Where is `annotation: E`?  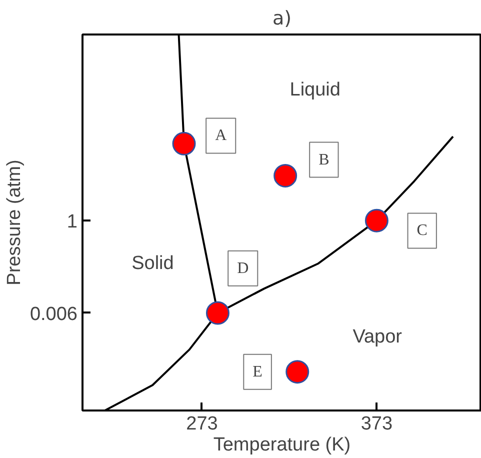 annotation: E is located at coordinates (257, 371).